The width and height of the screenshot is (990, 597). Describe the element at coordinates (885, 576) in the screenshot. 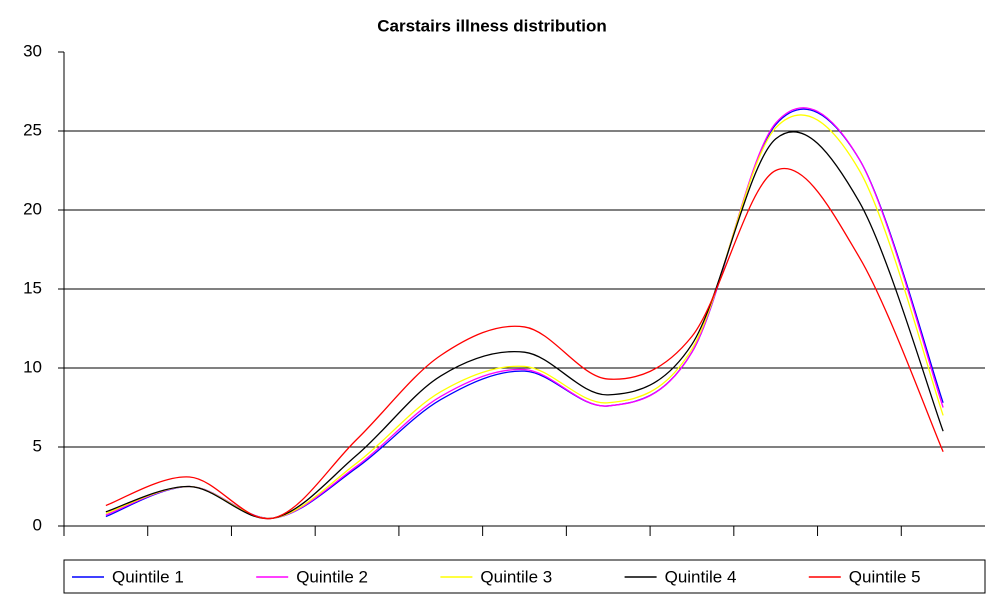

I see `legend-label: Quintile 5` at that location.